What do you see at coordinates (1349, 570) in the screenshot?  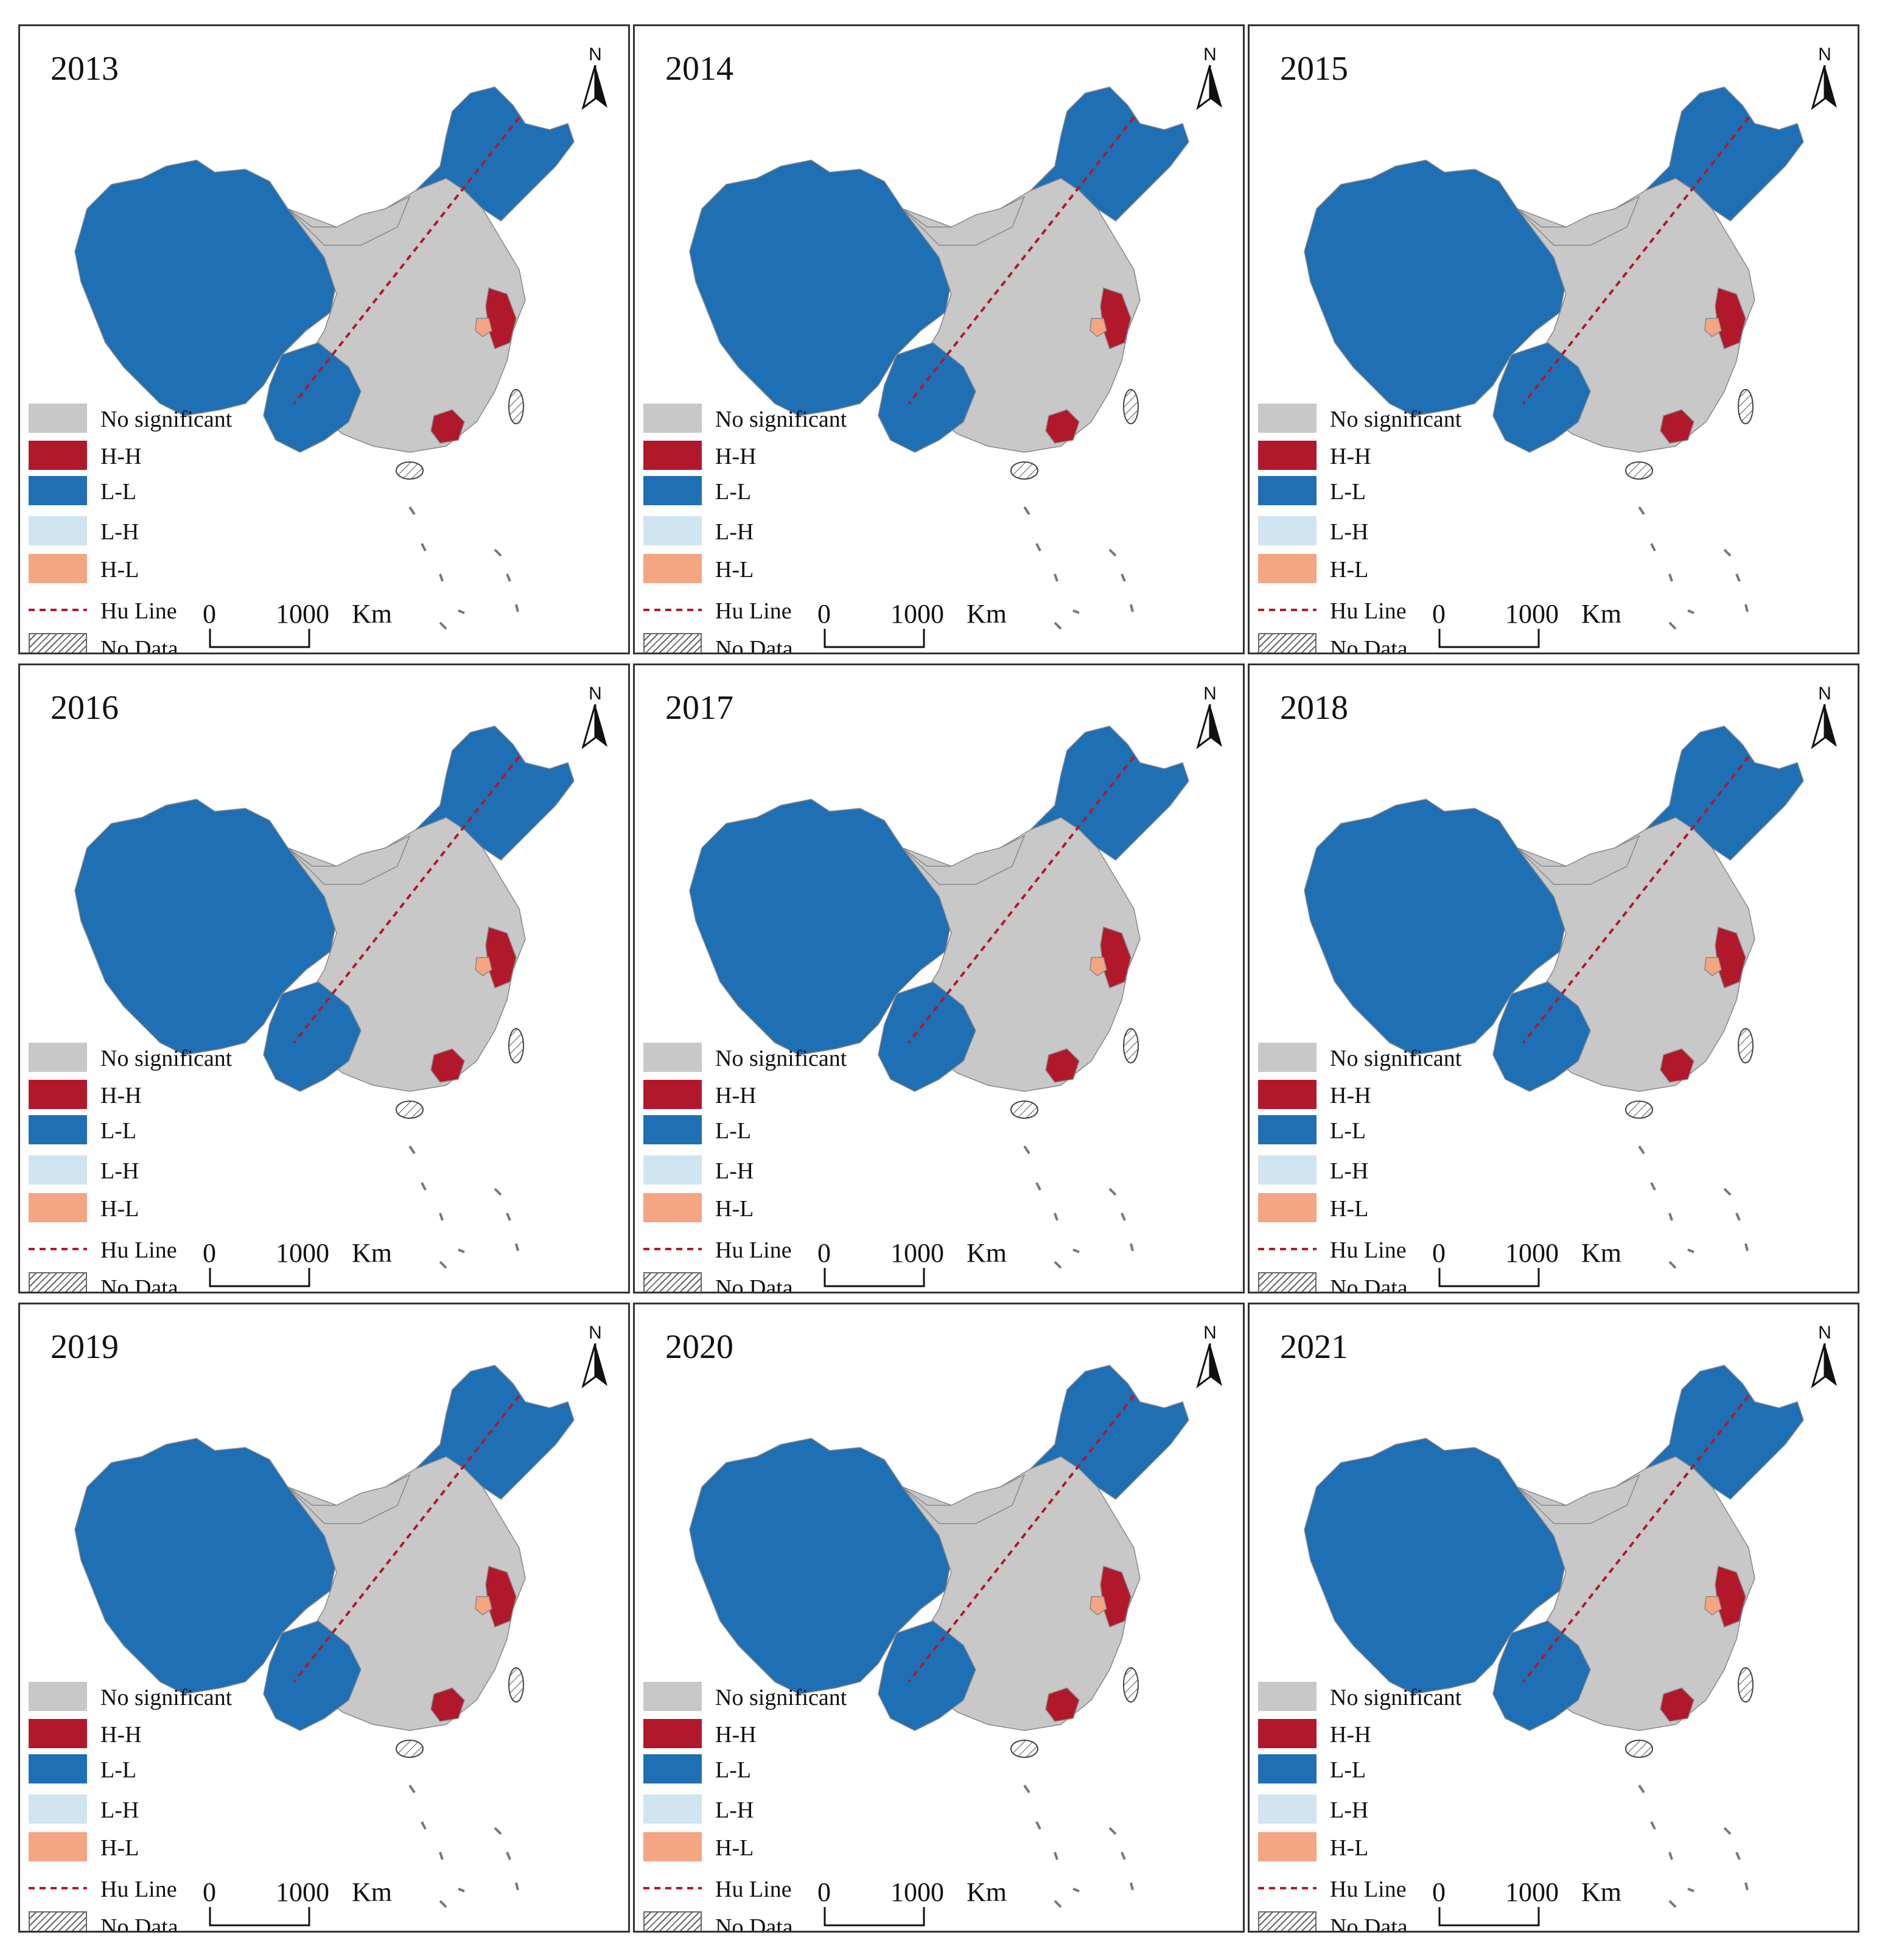 I see `legend-label-hl: H-L` at bounding box center [1349, 570].